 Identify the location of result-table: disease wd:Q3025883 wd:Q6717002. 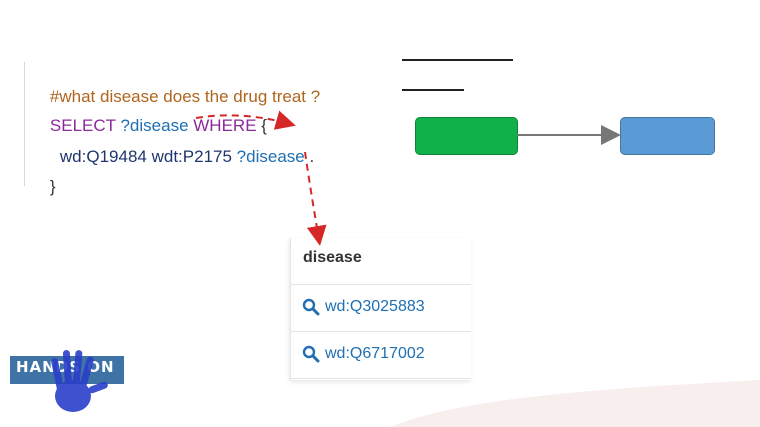
(380, 309).